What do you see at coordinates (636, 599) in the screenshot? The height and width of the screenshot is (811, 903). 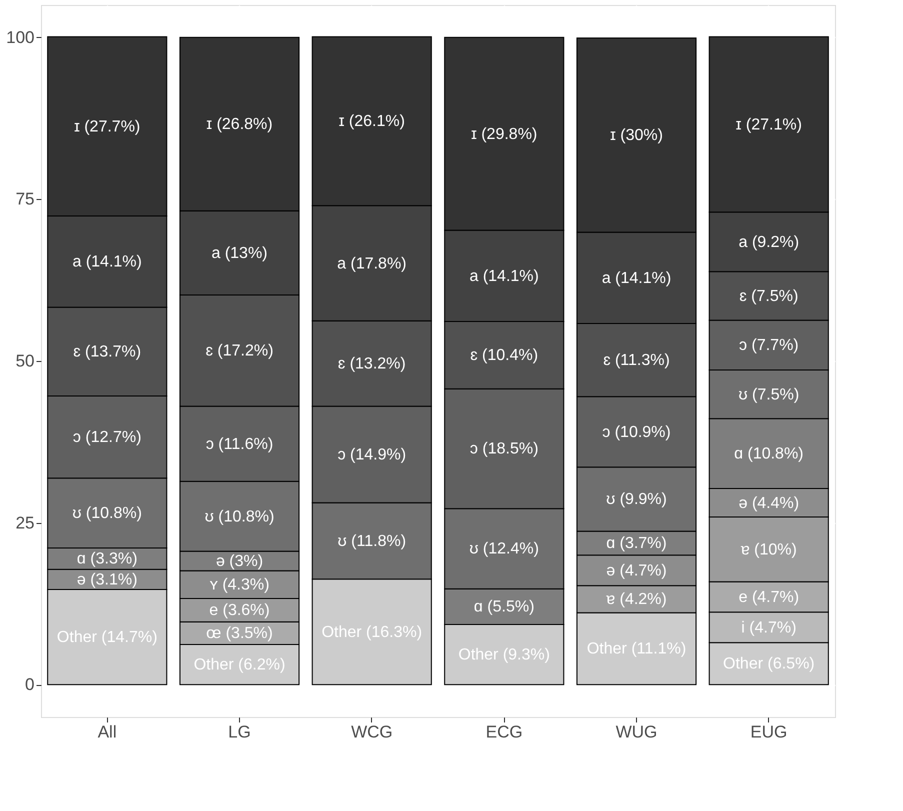 I see `data-label: ɐ (4.2%)` at bounding box center [636, 599].